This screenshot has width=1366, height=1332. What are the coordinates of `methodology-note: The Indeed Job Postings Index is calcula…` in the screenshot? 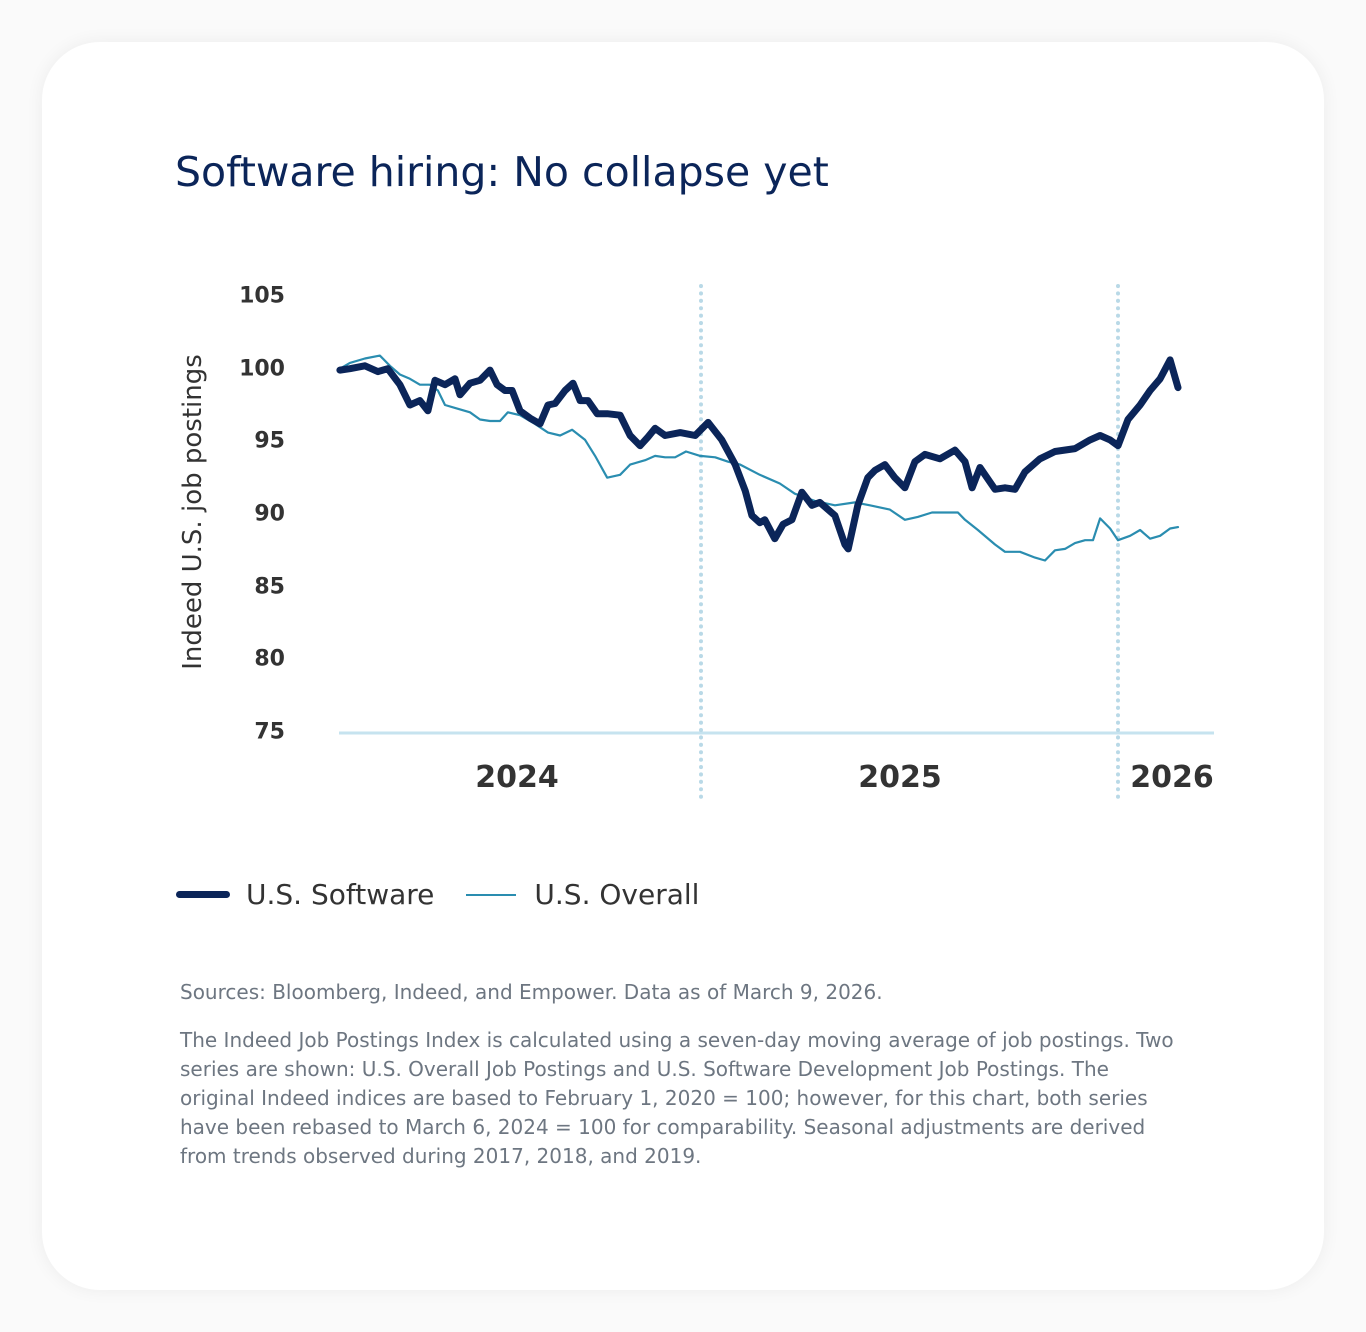 It's located at (677, 1098).